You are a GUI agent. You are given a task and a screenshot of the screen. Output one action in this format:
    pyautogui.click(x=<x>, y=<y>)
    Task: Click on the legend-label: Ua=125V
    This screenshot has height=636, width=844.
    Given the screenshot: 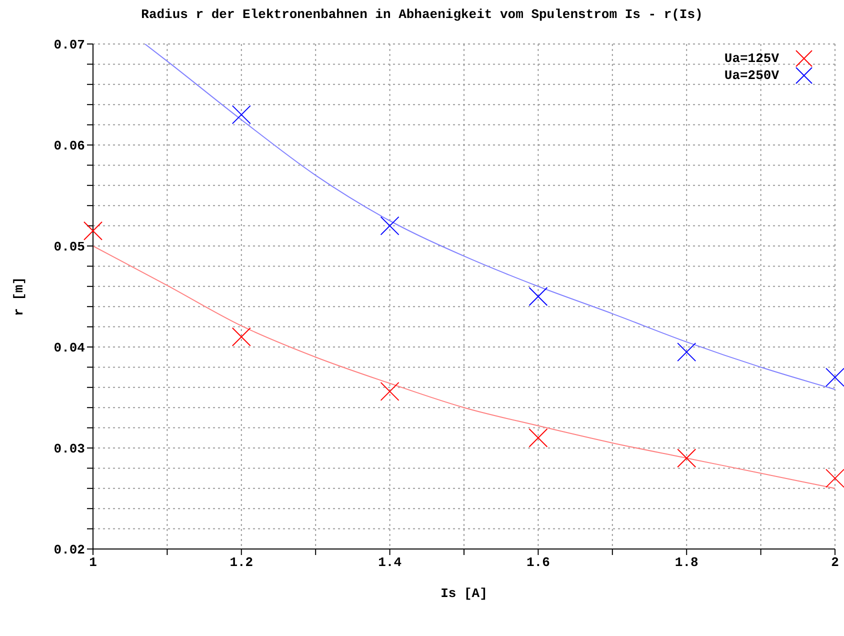 What is the action you would take?
    pyautogui.click(x=751, y=58)
    